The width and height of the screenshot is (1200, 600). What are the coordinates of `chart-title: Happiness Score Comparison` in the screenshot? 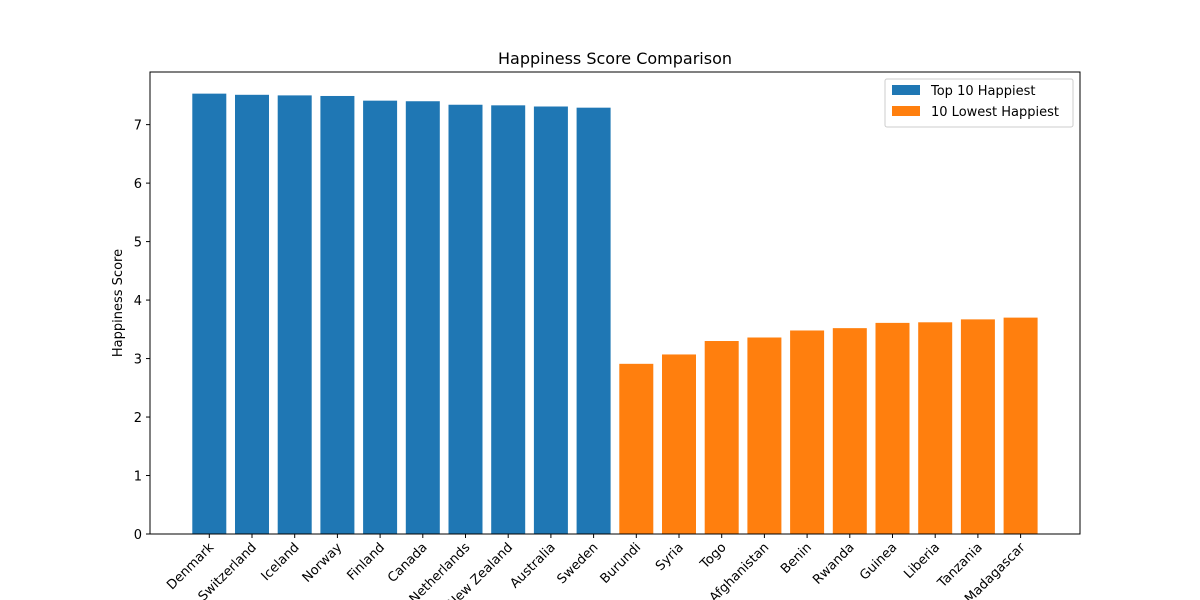 It's located at (615, 58).